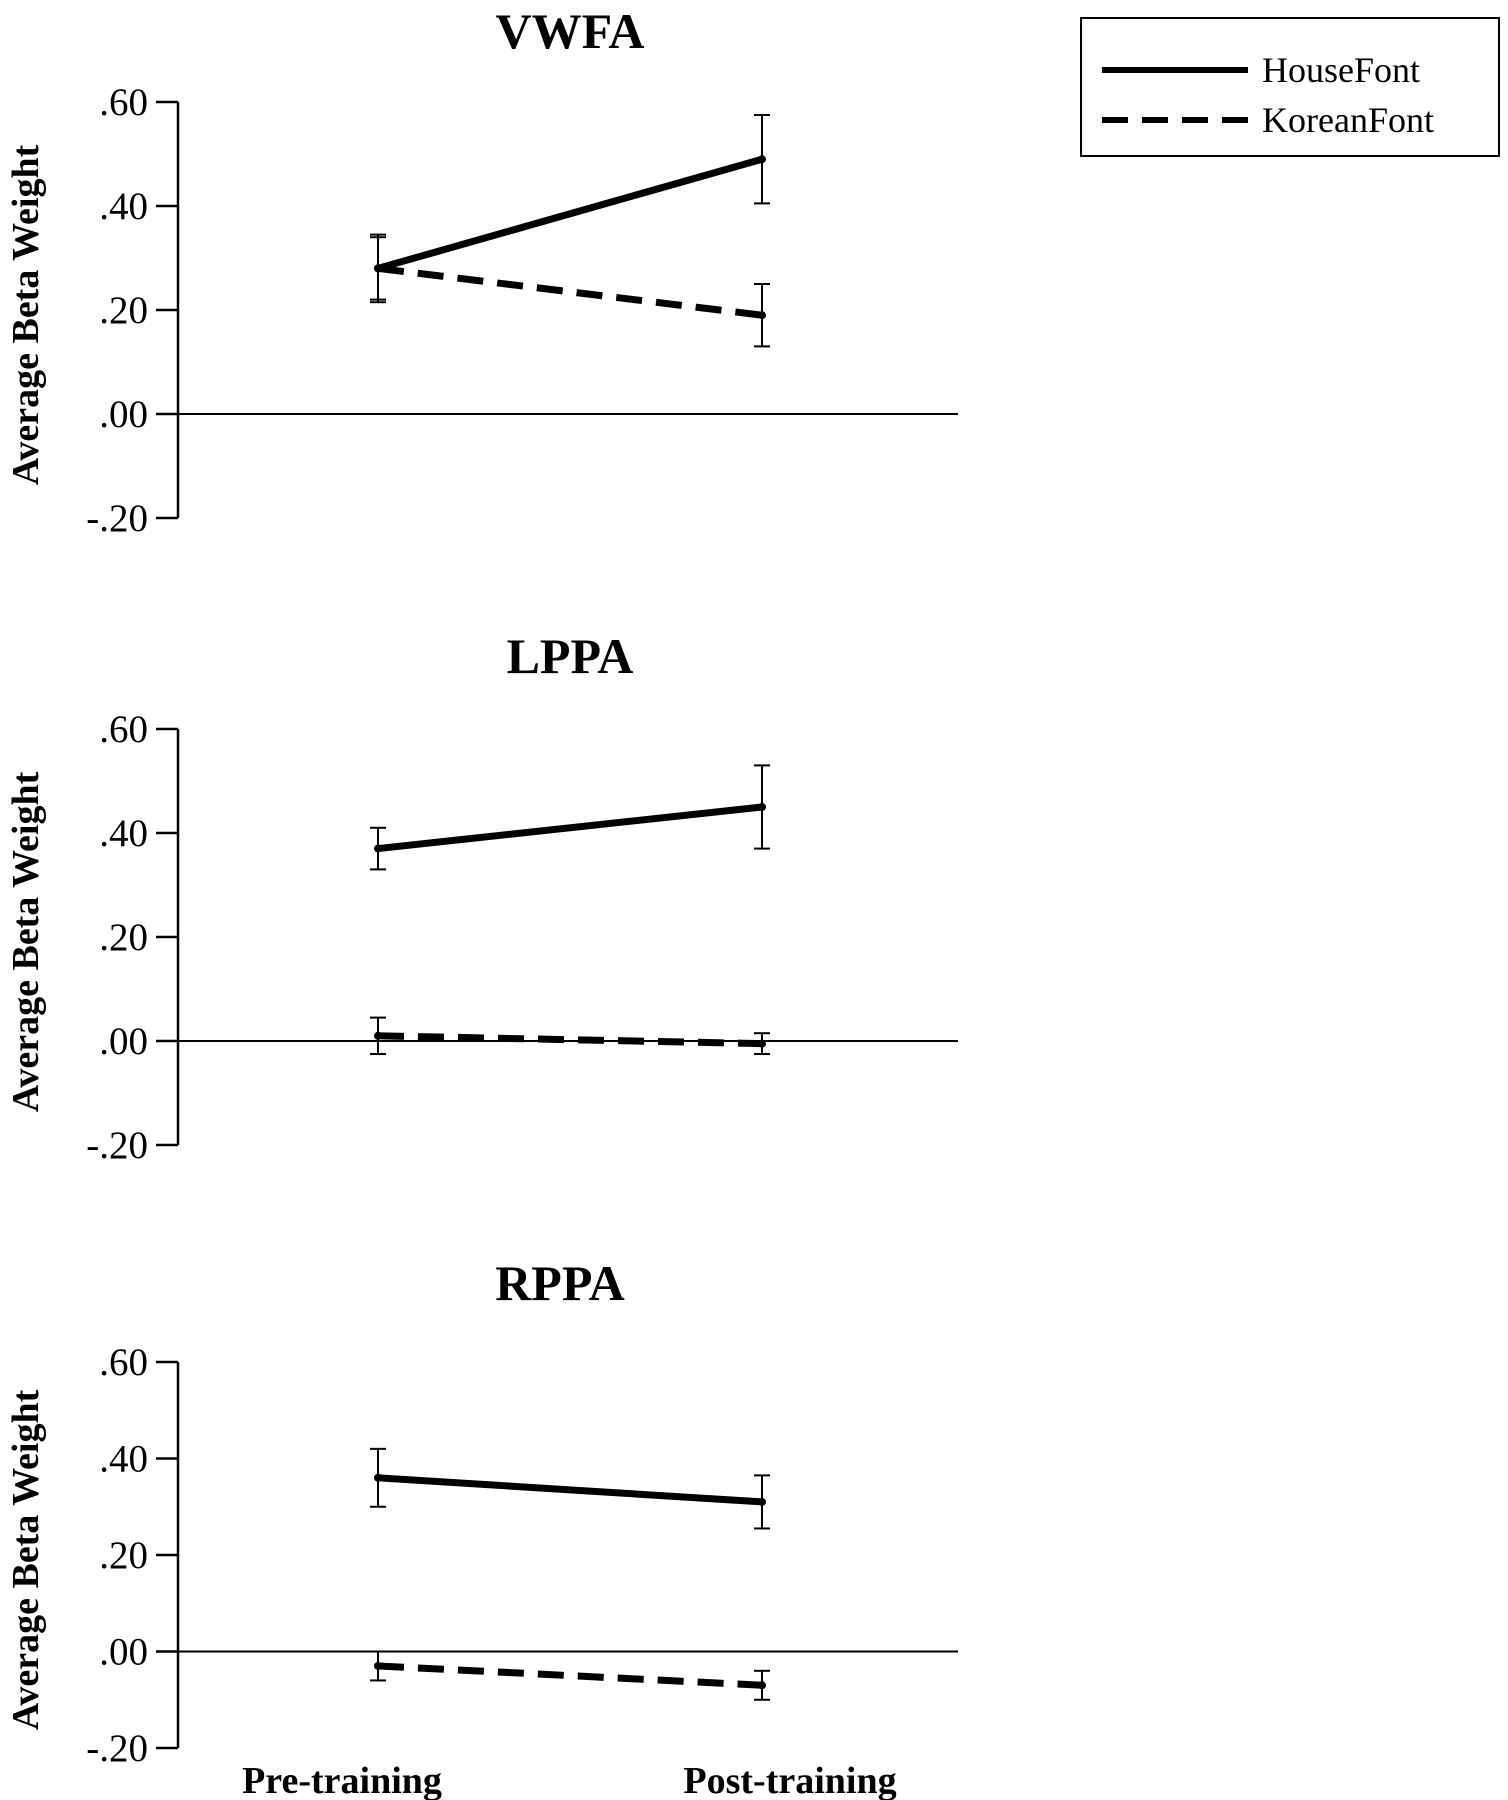 Image resolution: width=1508 pixels, height=1800 pixels. What do you see at coordinates (1341, 70) in the screenshot?
I see `legend-label-housefont: HouseFont` at bounding box center [1341, 70].